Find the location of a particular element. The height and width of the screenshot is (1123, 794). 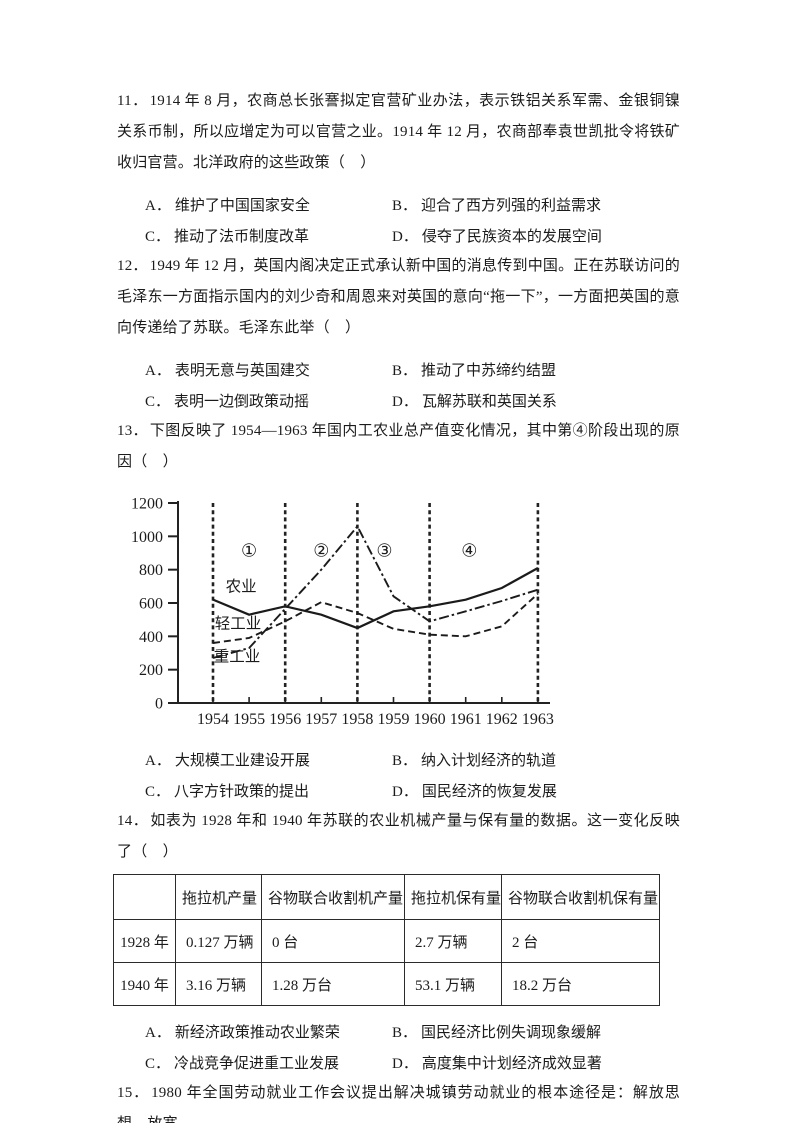

option-11-c: C． 推动了法币制度改革 is located at coordinates (268, 235).